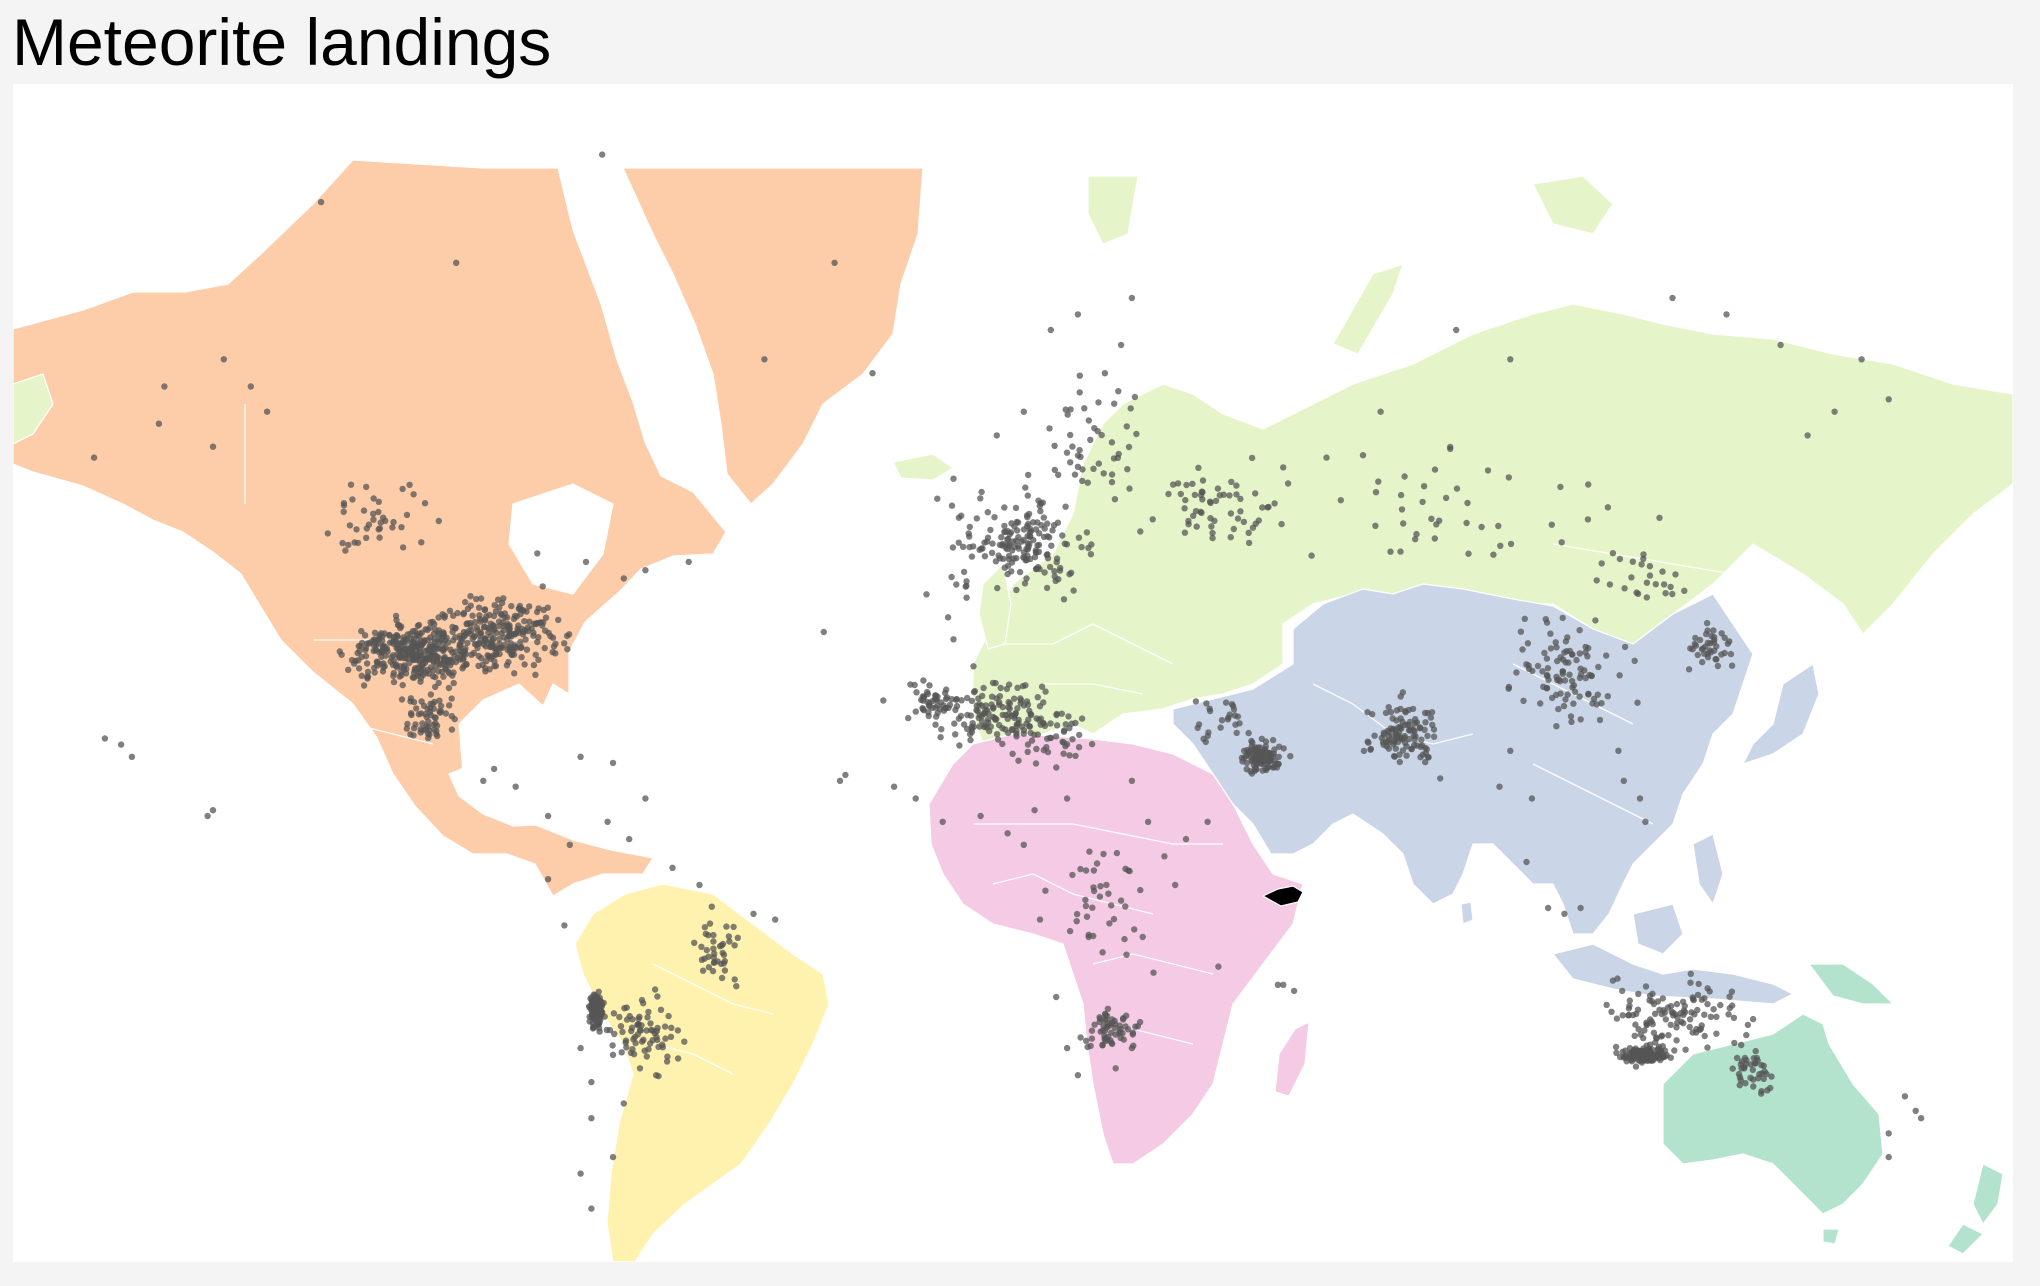 The width and height of the screenshot is (2040, 1286). What do you see at coordinates (515, 793) in the screenshot?
I see `gulf-of-mexico` at bounding box center [515, 793].